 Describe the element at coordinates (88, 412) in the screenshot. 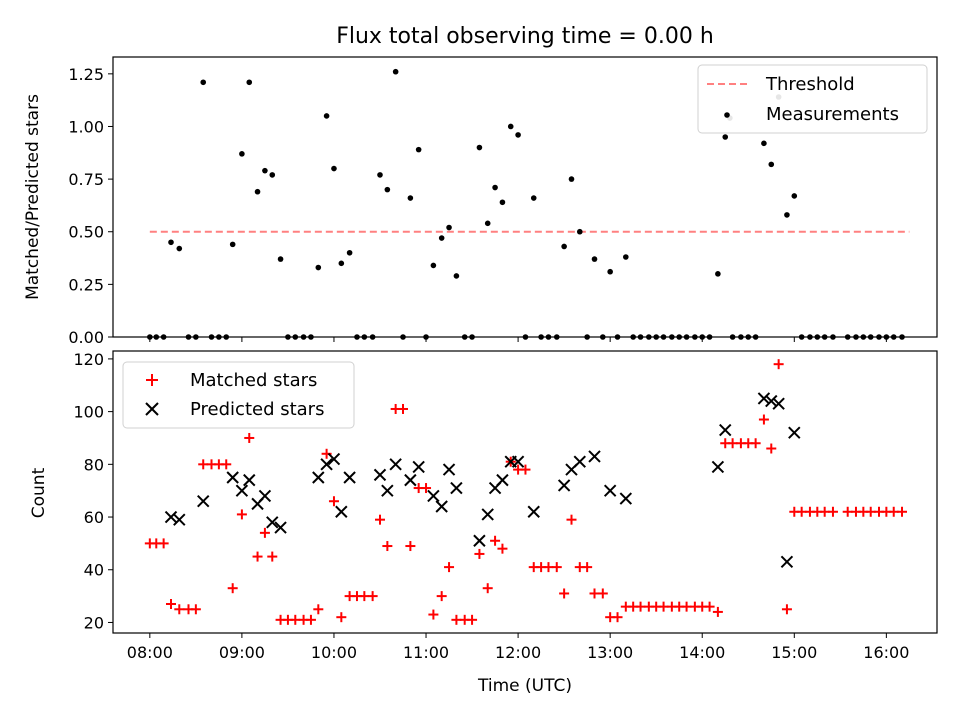

I see `bottom-y-tick-label: 100` at that location.